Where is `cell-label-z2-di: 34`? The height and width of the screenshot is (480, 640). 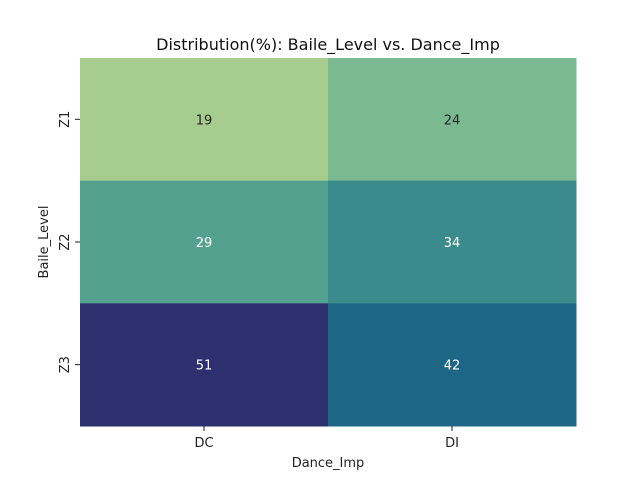
cell-label-z2-di: 34 is located at coordinates (452, 243).